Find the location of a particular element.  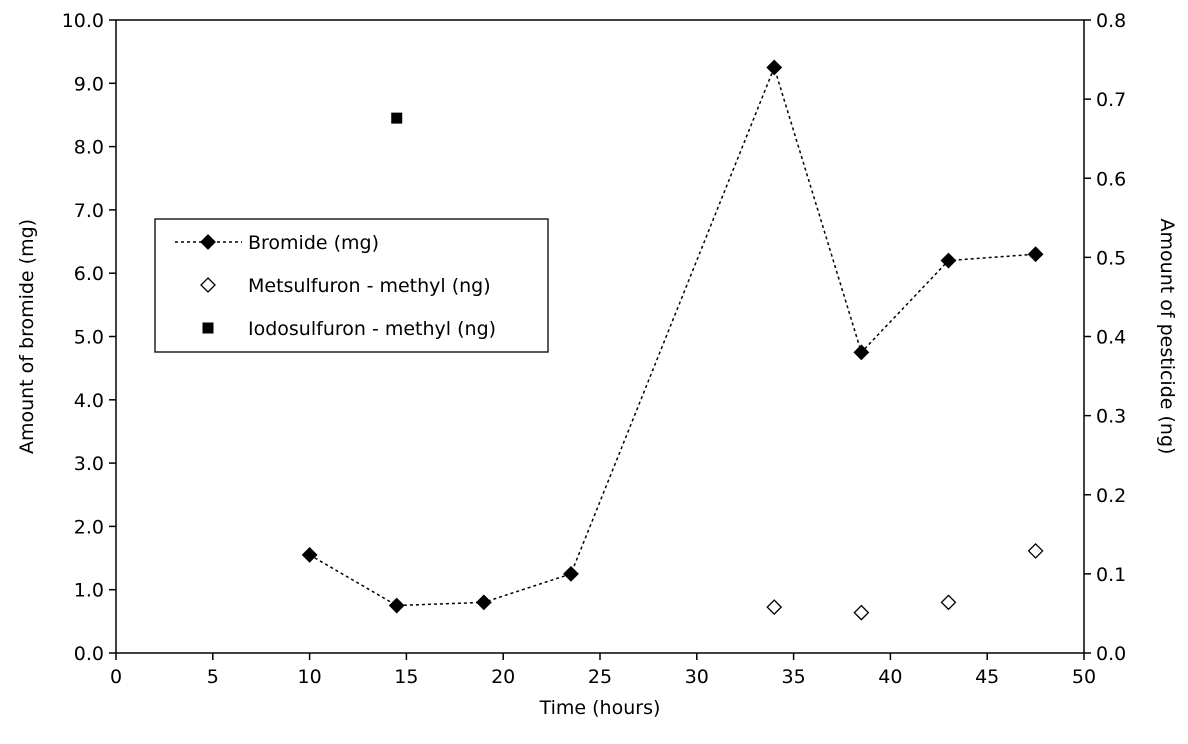

y-right-tick-label: 0.2 is located at coordinates (1111, 496).